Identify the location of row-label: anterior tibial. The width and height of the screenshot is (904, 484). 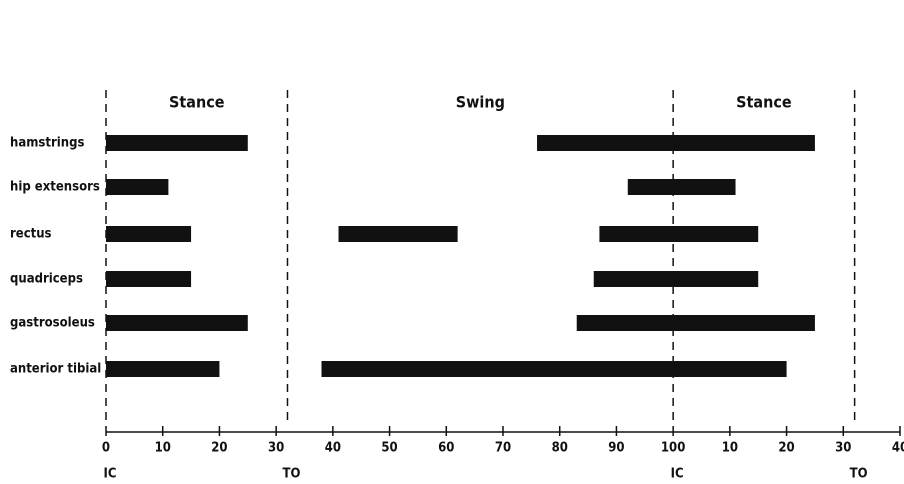
(55, 369).